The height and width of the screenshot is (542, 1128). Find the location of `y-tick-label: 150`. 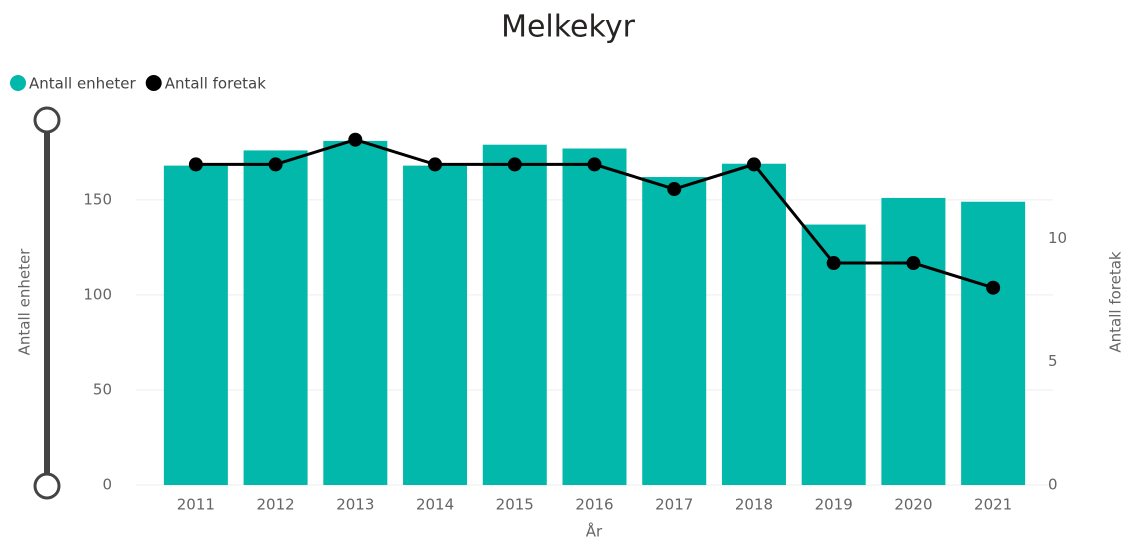

y-tick-label: 150 is located at coordinates (97, 199).